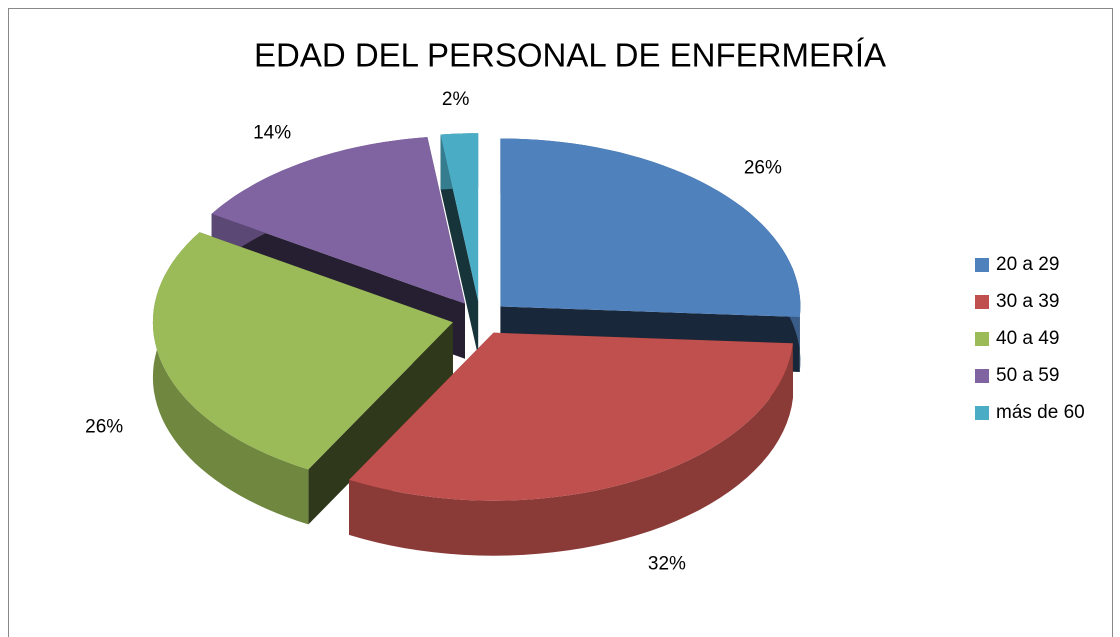 The image size is (1120, 637). I want to click on data-label: 14%, so click(272, 133).